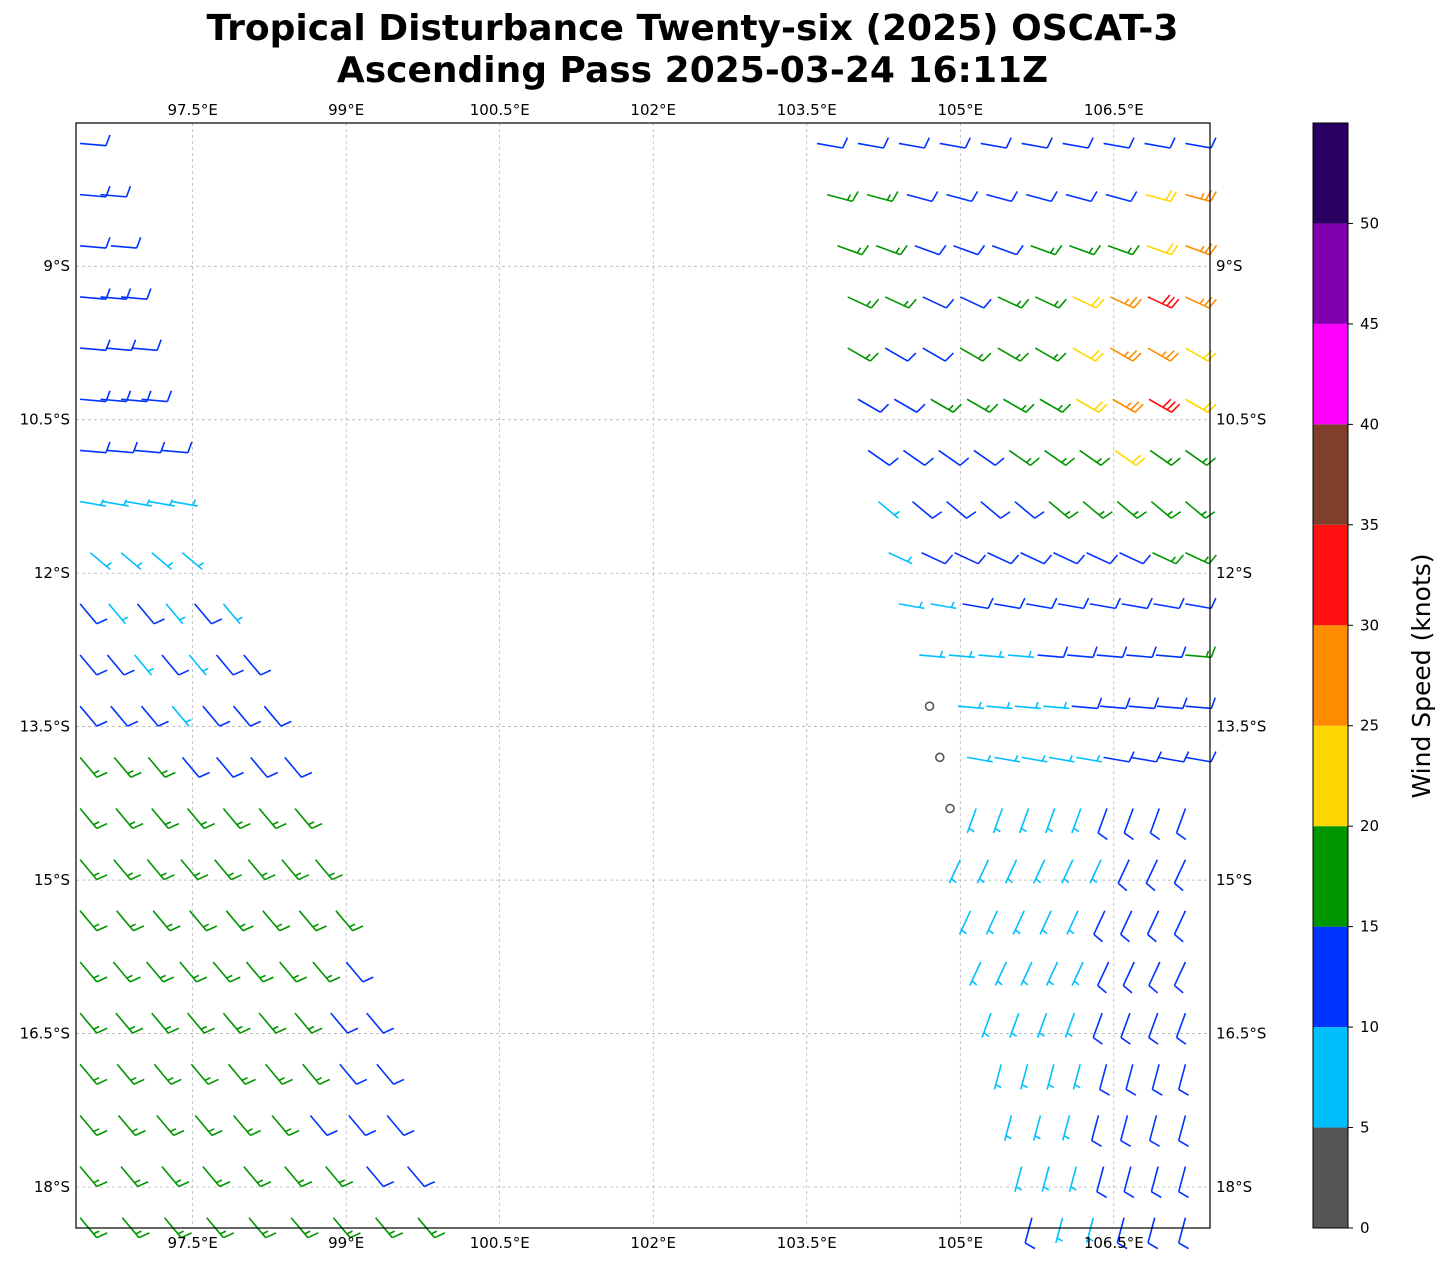  Describe the element at coordinates (56, 266) in the screenshot. I see `lat-tick-label-left: 9°S` at that location.